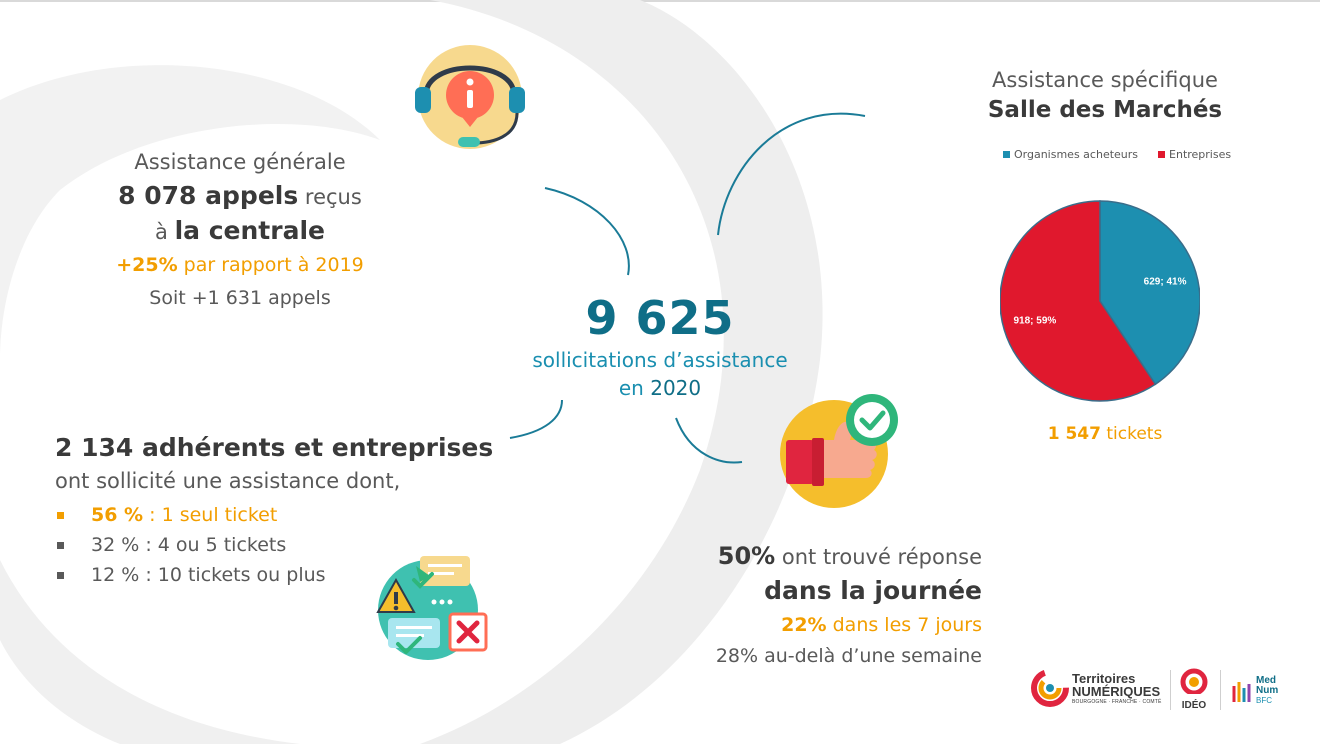 The height and width of the screenshot is (744, 1320). What do you see at coordinates (228, 481) in the screenshot?
I see `members-lead: ont sollicité une assistance dont,` at bounding box center [228, 481].